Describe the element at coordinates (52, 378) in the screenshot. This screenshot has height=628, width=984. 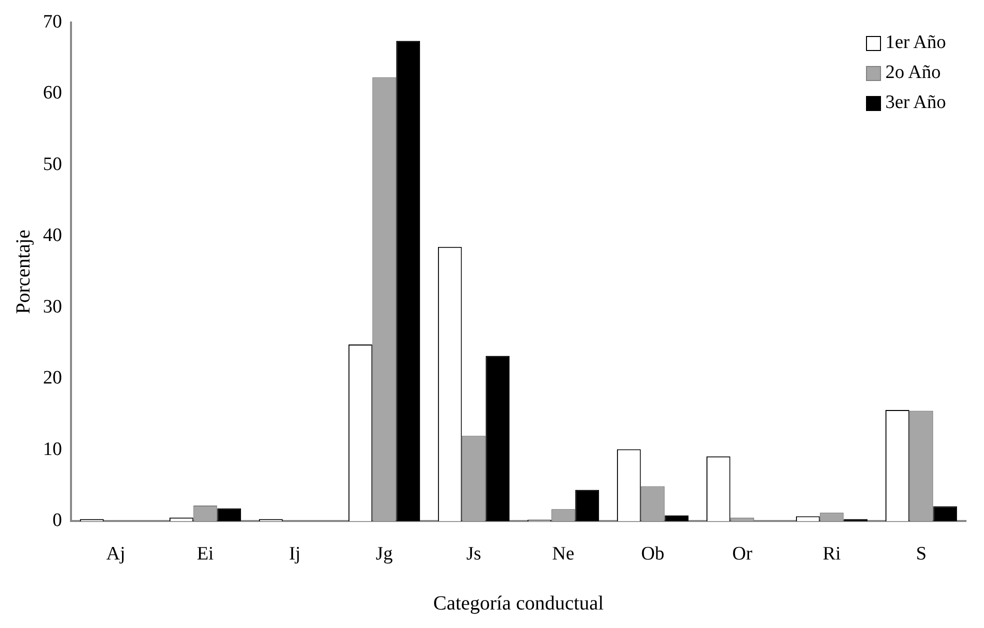
I see `y-tick-label: 20` at that location.